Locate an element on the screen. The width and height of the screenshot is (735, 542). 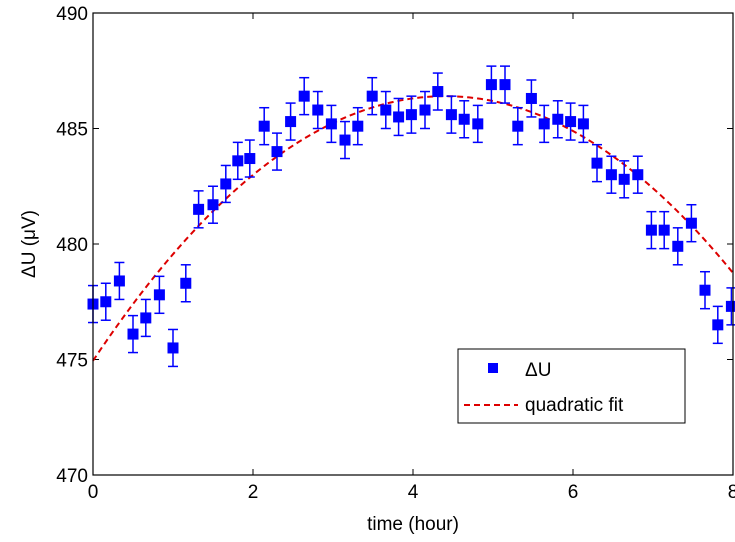
x-tick-label: 0 is located at coordinates (93, 492).